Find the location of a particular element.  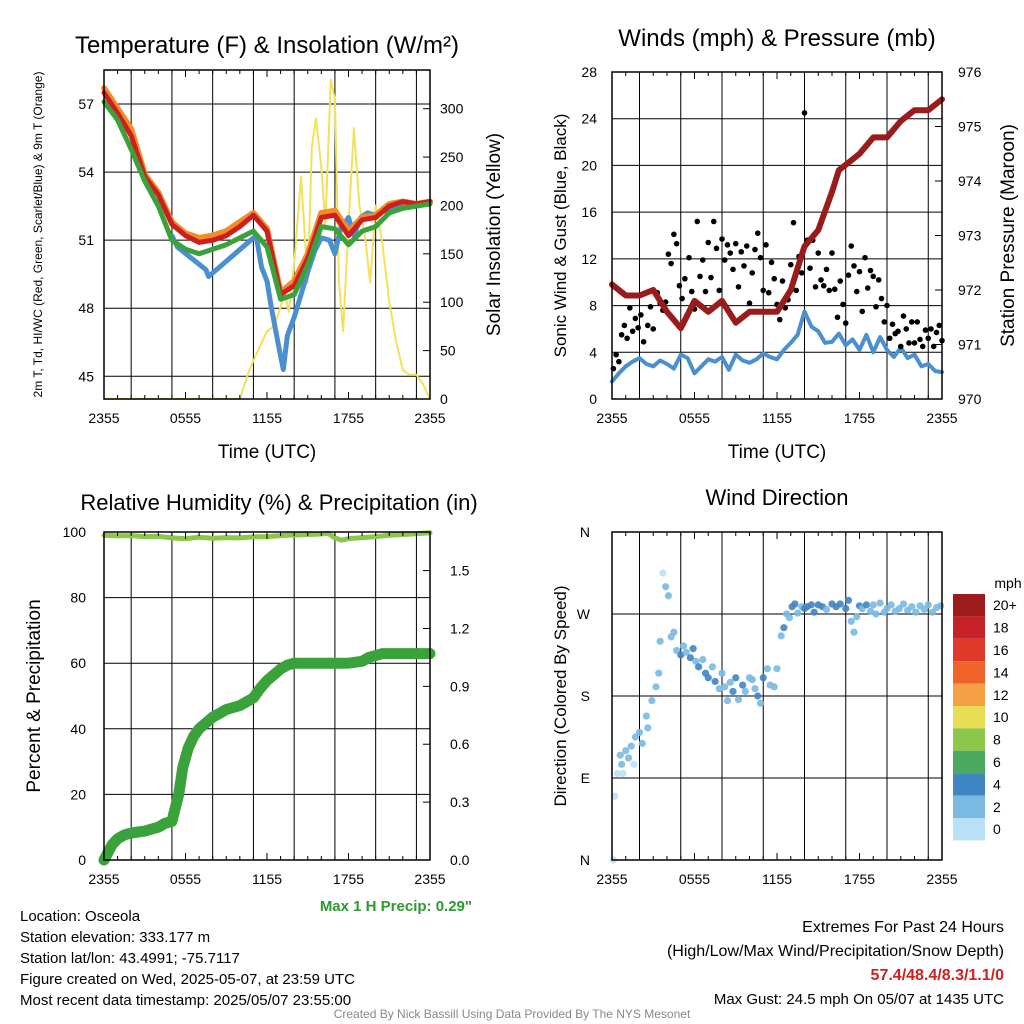

y-tick-label: 12 is located at coordinates (589, 259).